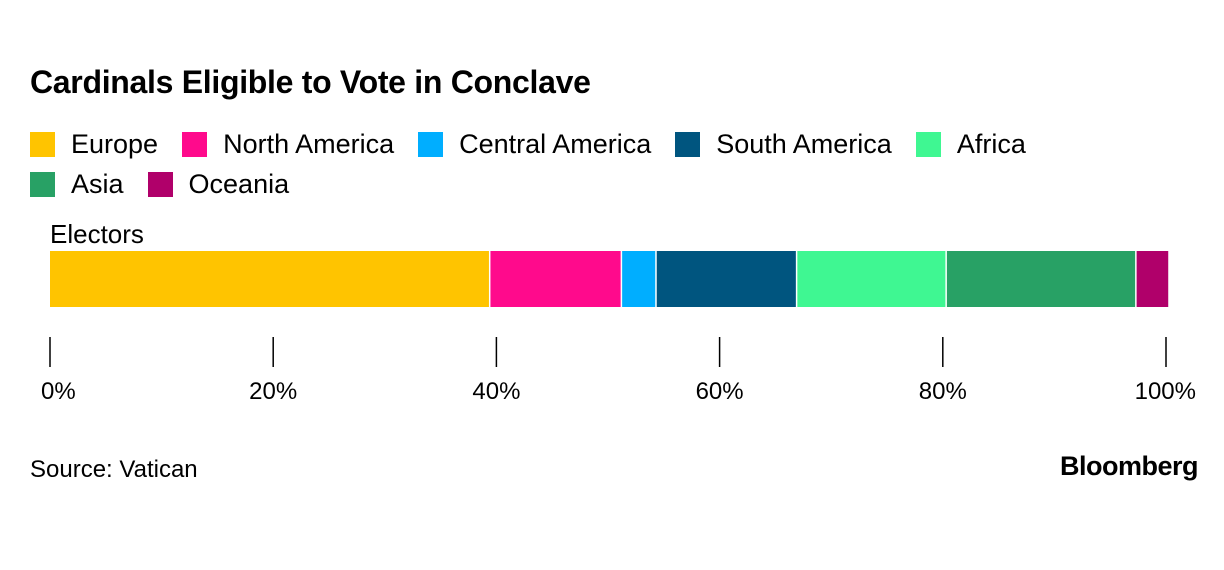  I want to click on legend-item-europe: Europe, so click(94, 144).